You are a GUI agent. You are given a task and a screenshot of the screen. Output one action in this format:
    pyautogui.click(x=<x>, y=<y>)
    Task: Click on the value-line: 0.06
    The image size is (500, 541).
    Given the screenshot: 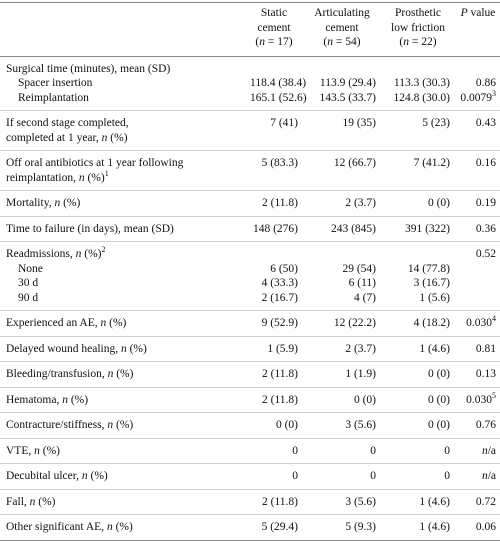 What is the action you would take?
    pyautogui.click(x=478, y=527)
    